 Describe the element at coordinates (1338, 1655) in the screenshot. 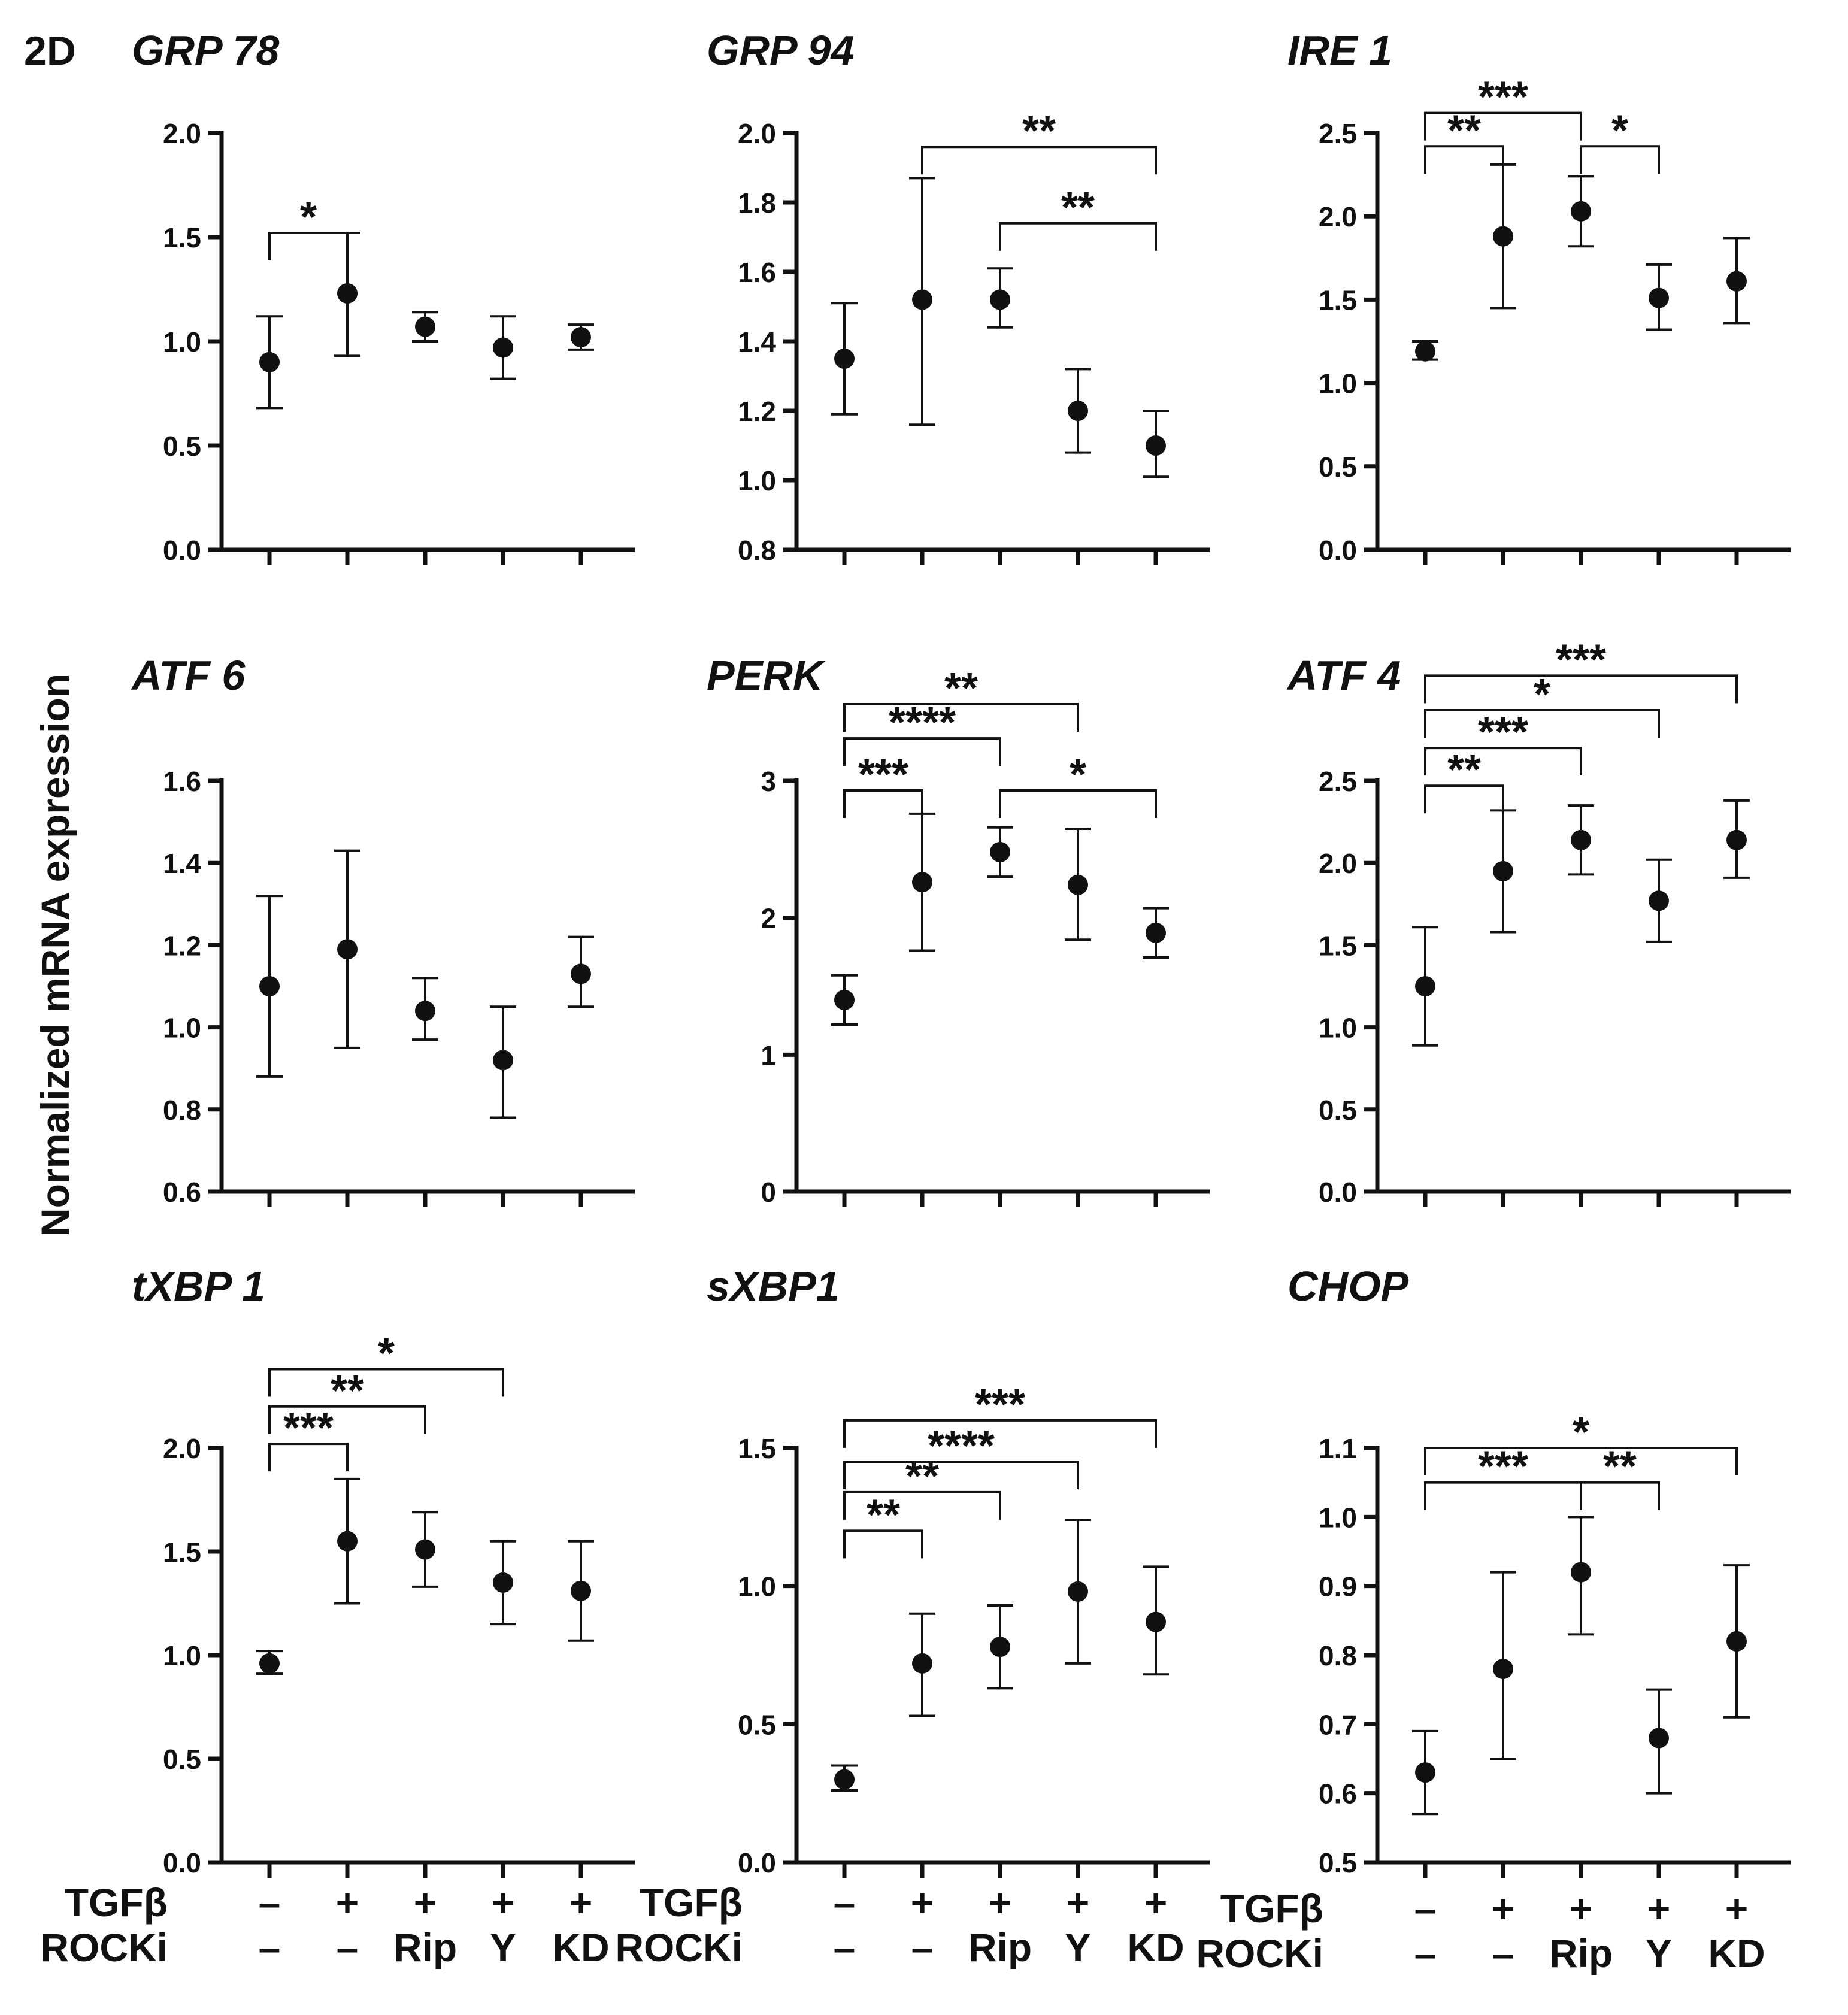

I see `y-tick-label: 0.8` at that location.